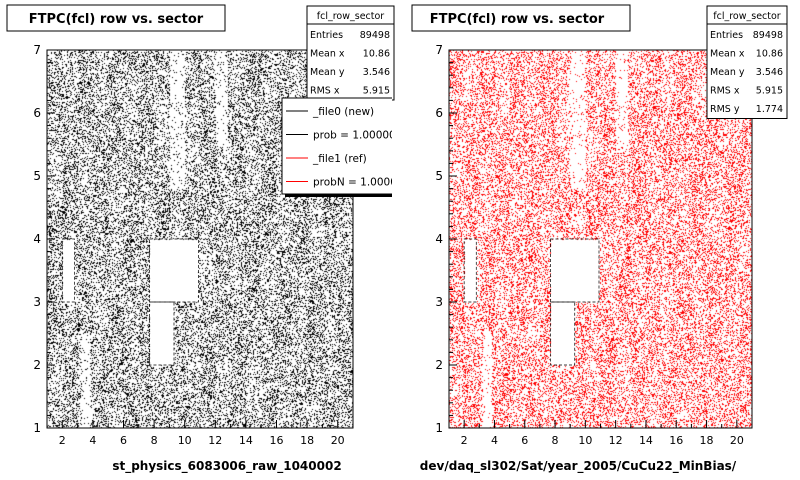 This screenshot has height=480, width=800. What do you see at coordinates (343, 112) in the screenshot?
I see `legend-entry: _file0 (new)` at bounding box center [343, 112].